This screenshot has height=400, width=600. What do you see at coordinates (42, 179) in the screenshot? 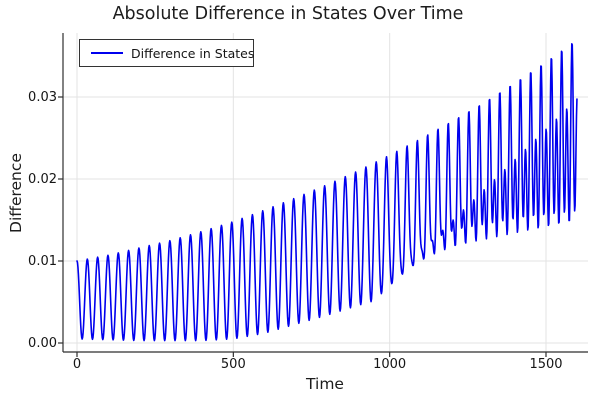
I see `y-tick-label: 0.02` at bounding box center [42, 179].